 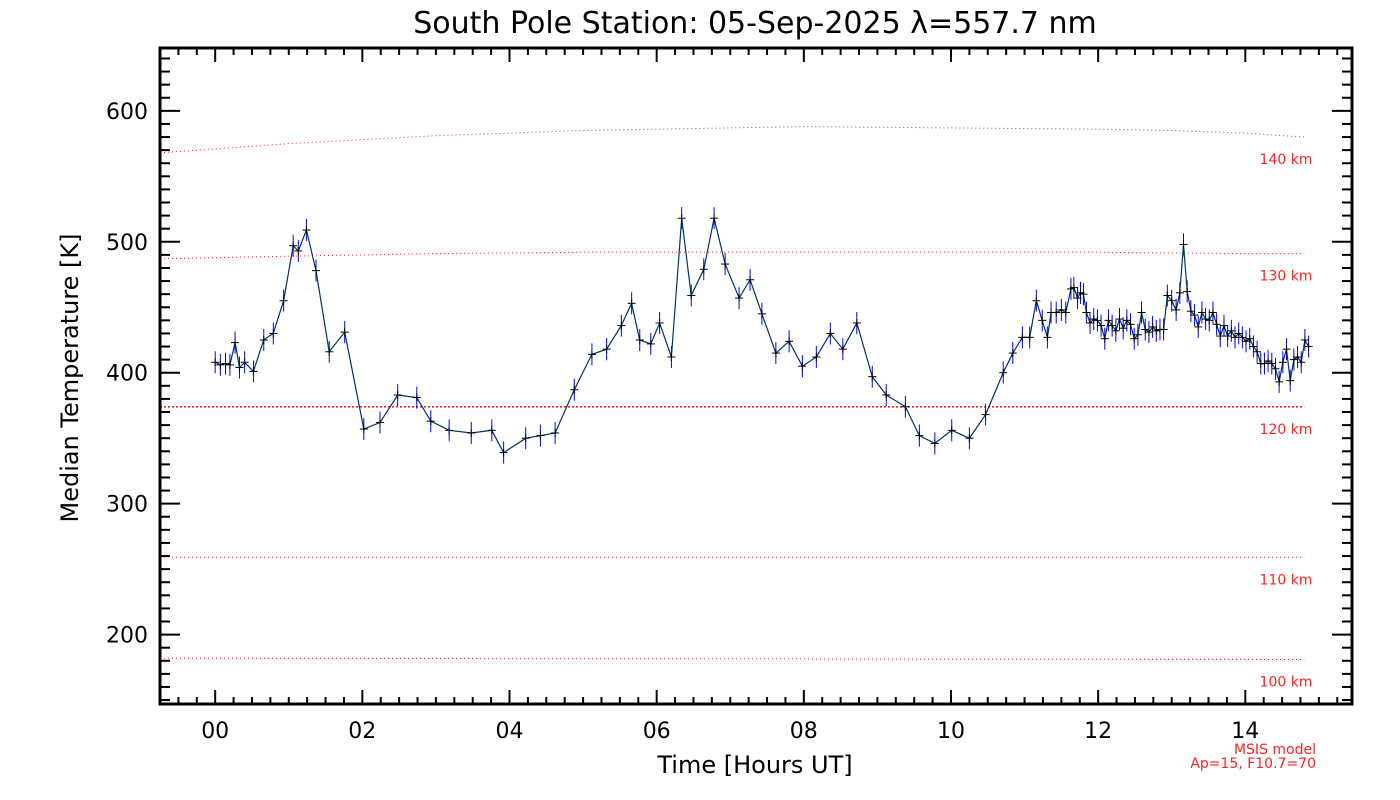 I want to click on y-axis-label: Median Temperature [K], so click(x=70, y=377).